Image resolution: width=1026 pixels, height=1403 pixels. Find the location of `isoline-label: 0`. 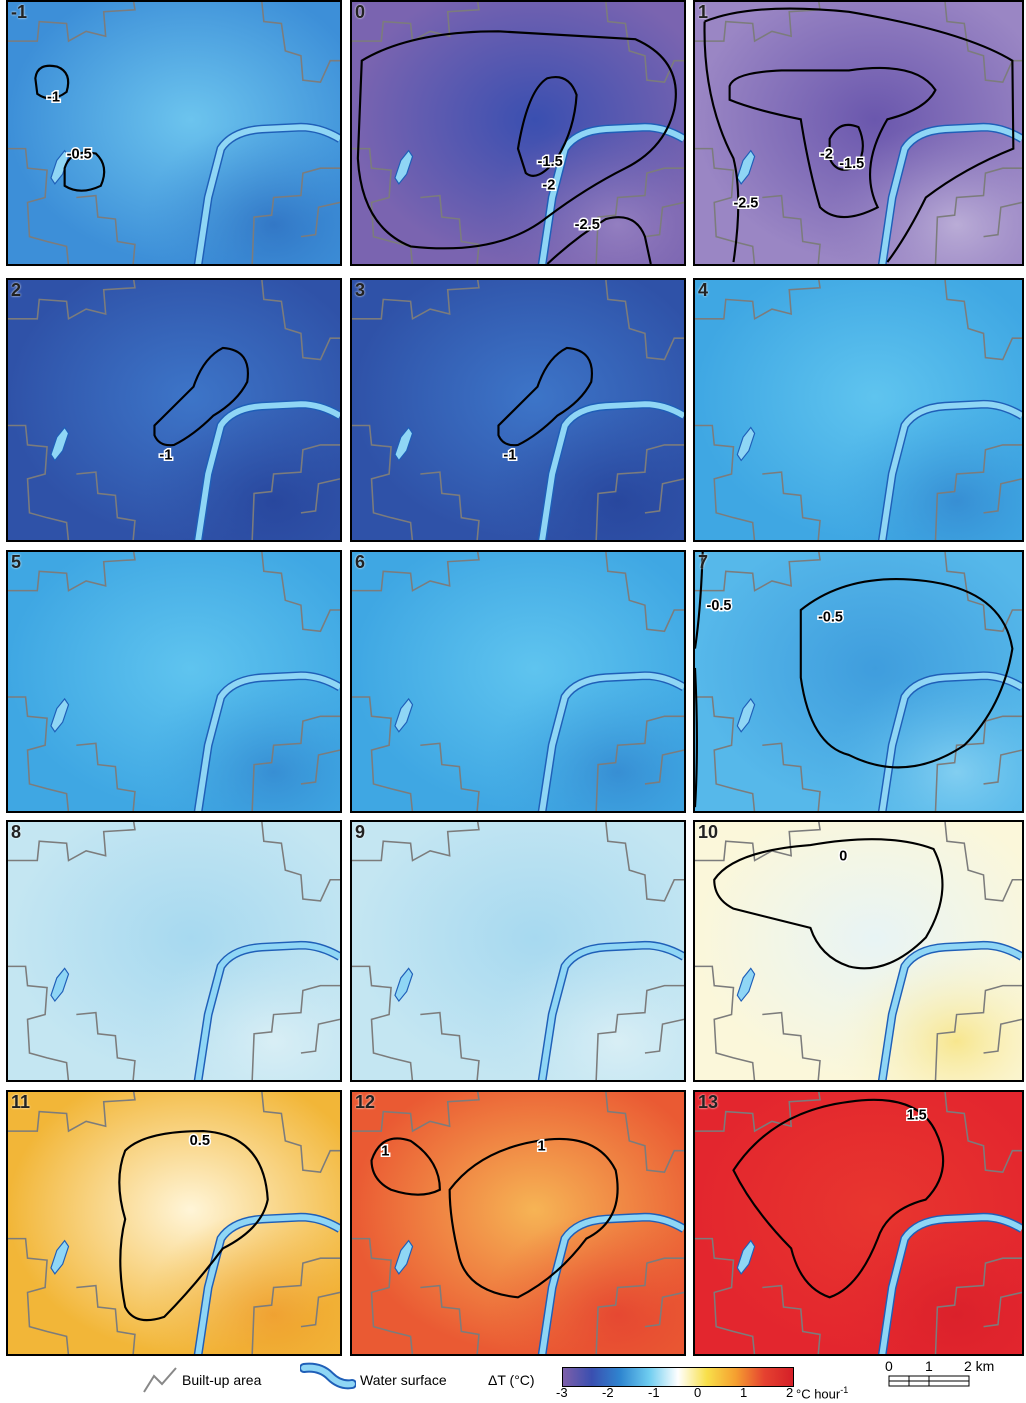

isoline-label: 0 is located at coordinates (843, 857).